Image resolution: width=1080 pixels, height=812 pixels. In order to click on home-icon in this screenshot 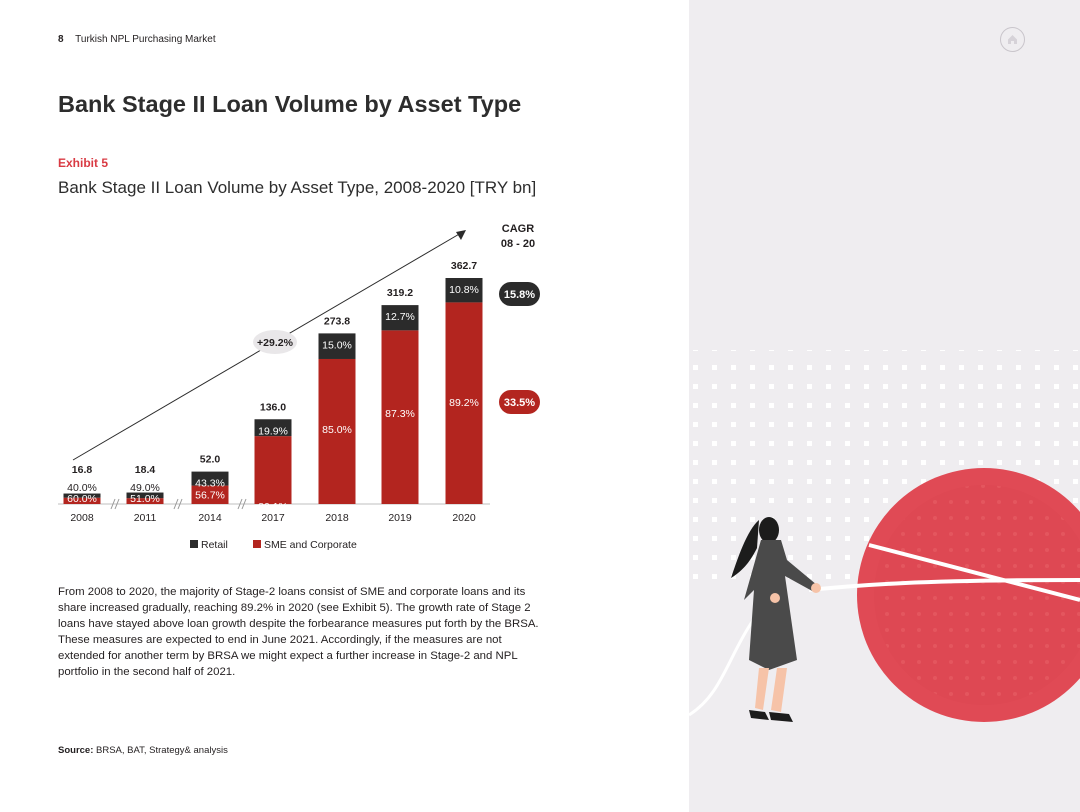, I will do `click(1012, 39)`.